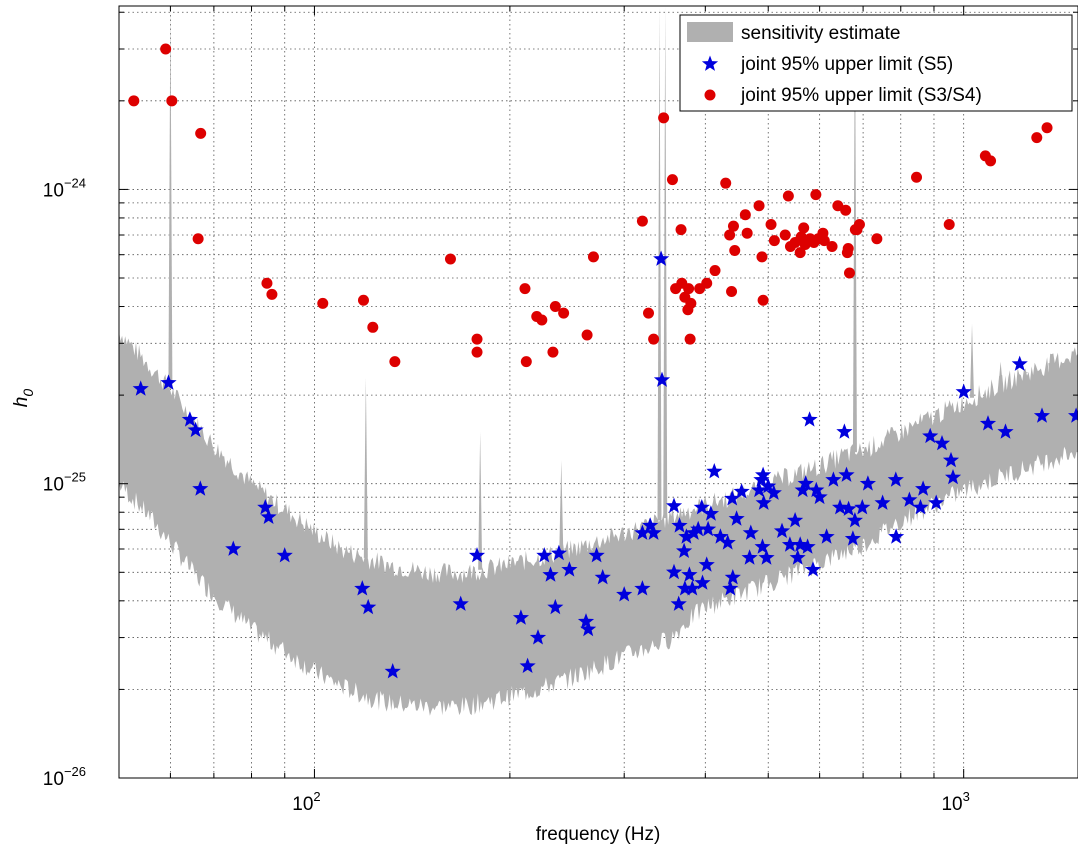 Image resolution: width=1078 pixels, height=860 pixels. What do you see at coordinates (861, 95) in the screenshot?
I see `legend-label-s3s4: joint 95% upper limit (S3/S4)` at bounding box center [861, 95].